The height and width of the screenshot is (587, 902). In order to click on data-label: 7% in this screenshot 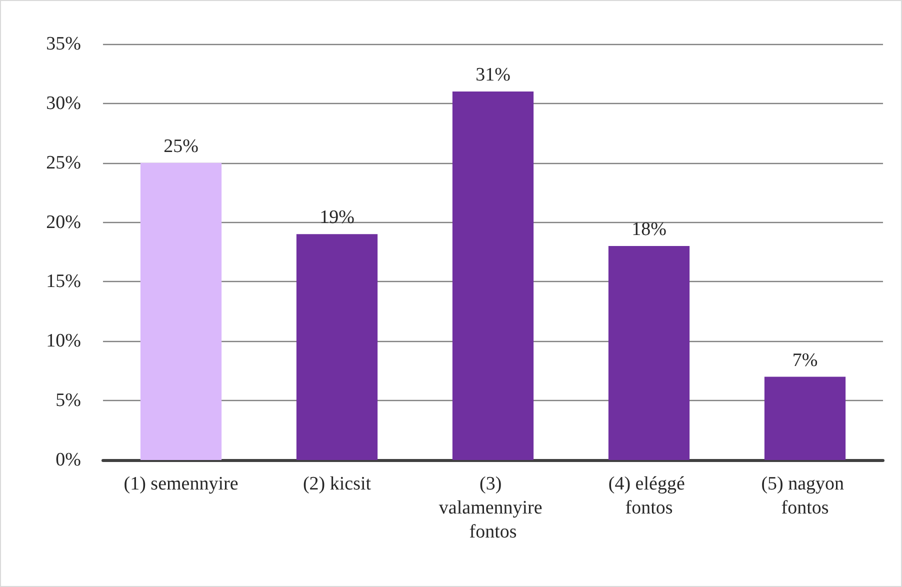, I will do `click(805, 360)`.